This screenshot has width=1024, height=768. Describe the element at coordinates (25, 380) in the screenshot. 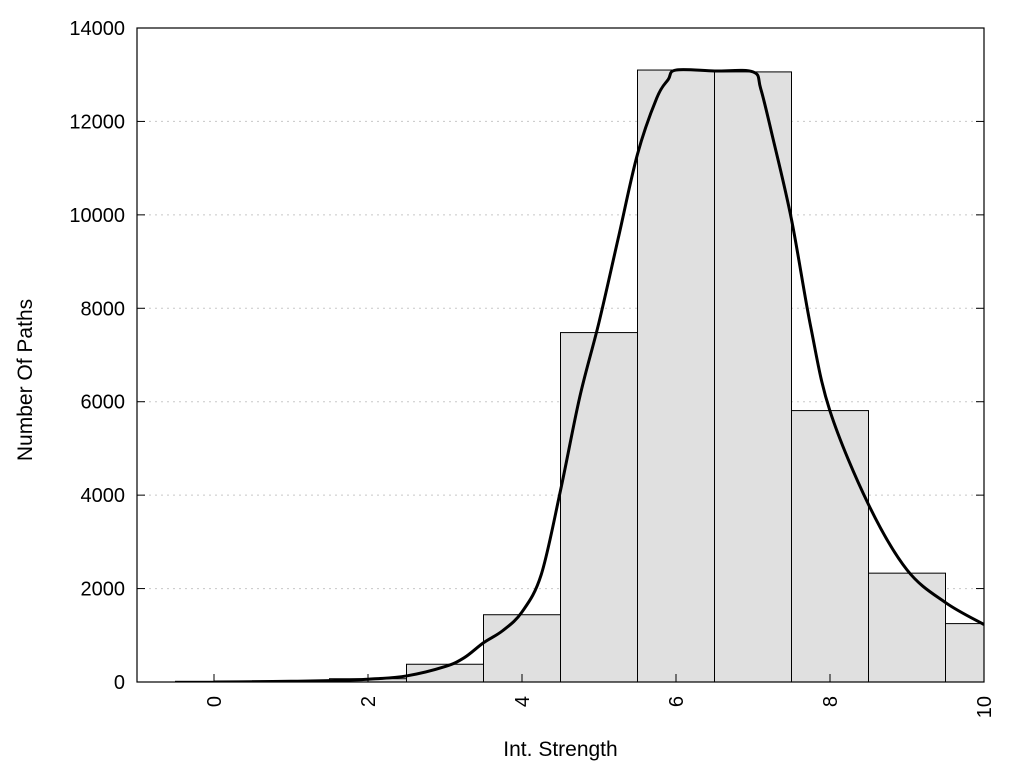

I see `y-axis-label: Number Of Paths` at that location.